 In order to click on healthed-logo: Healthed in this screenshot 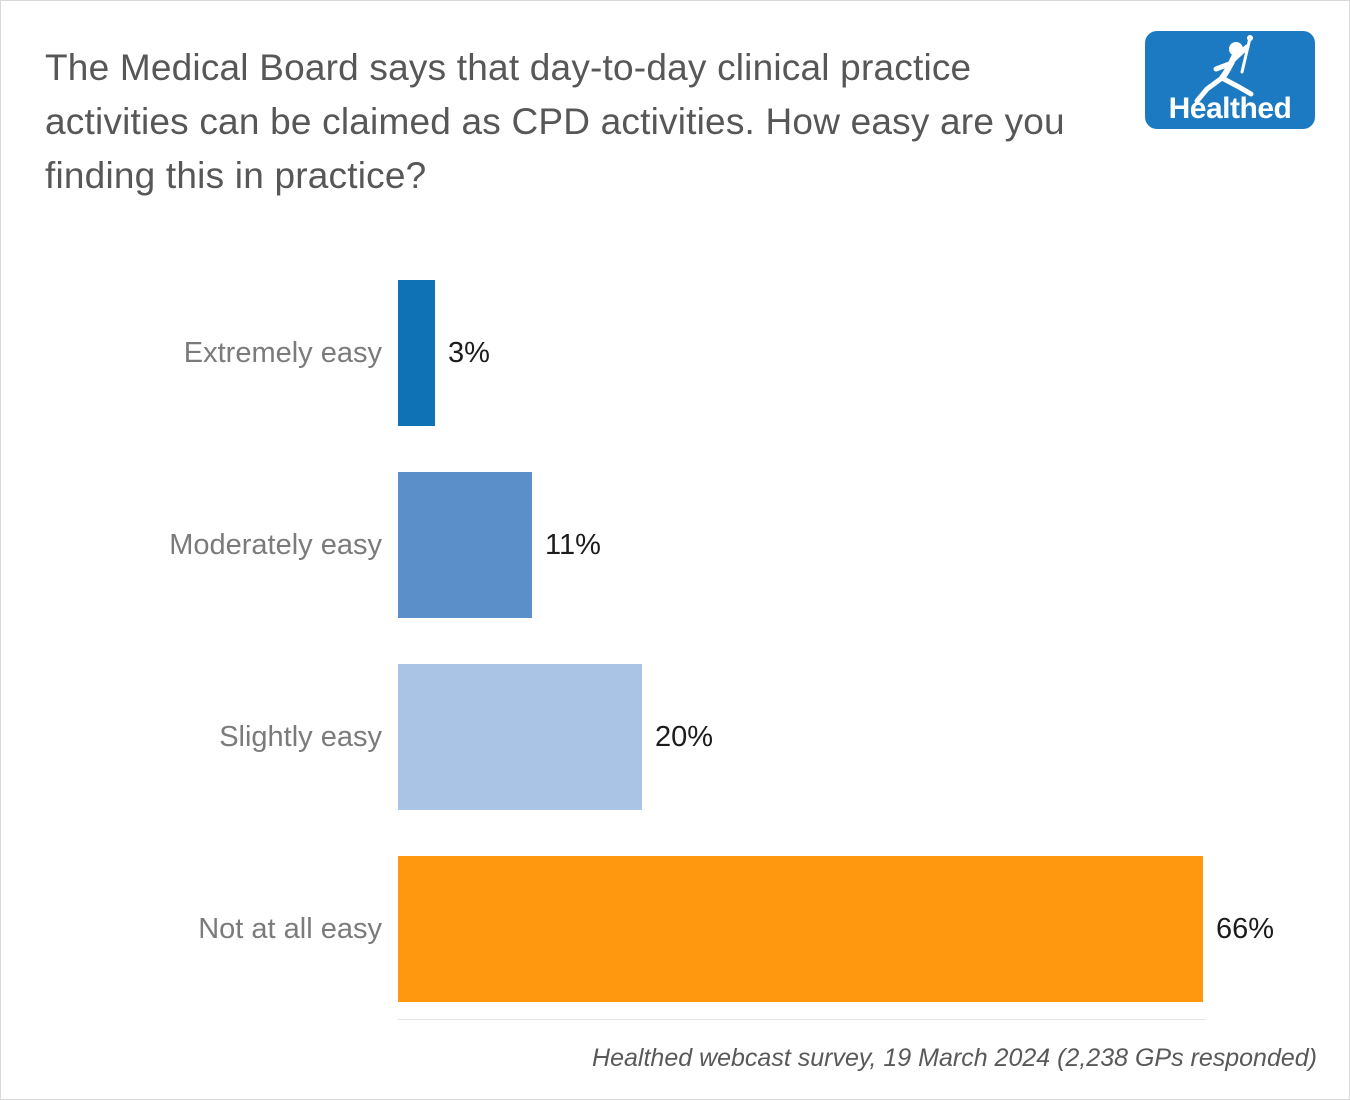, I will do `click(1230, 80)`.